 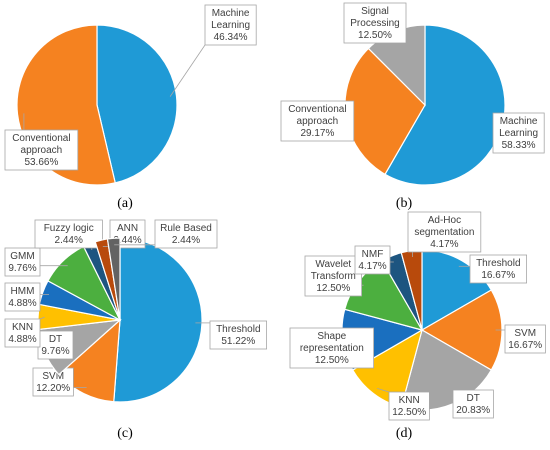 I want to click on data-label-shape-representation: Shape representation 12.50%, so click(x=332, y=348).